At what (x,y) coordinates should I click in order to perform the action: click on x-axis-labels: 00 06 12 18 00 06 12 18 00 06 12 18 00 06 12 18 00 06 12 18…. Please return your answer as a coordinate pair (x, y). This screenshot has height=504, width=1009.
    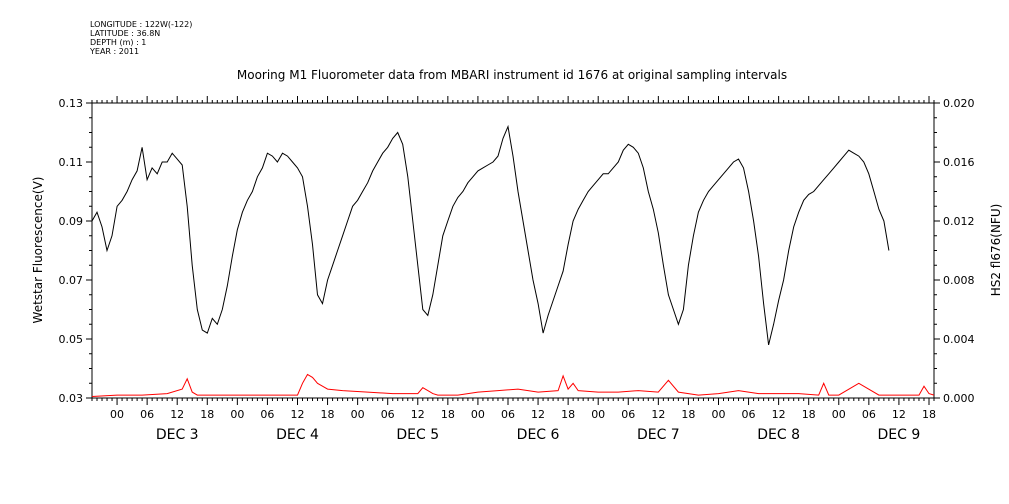
    Looking at the image, I should click on (523, 425).